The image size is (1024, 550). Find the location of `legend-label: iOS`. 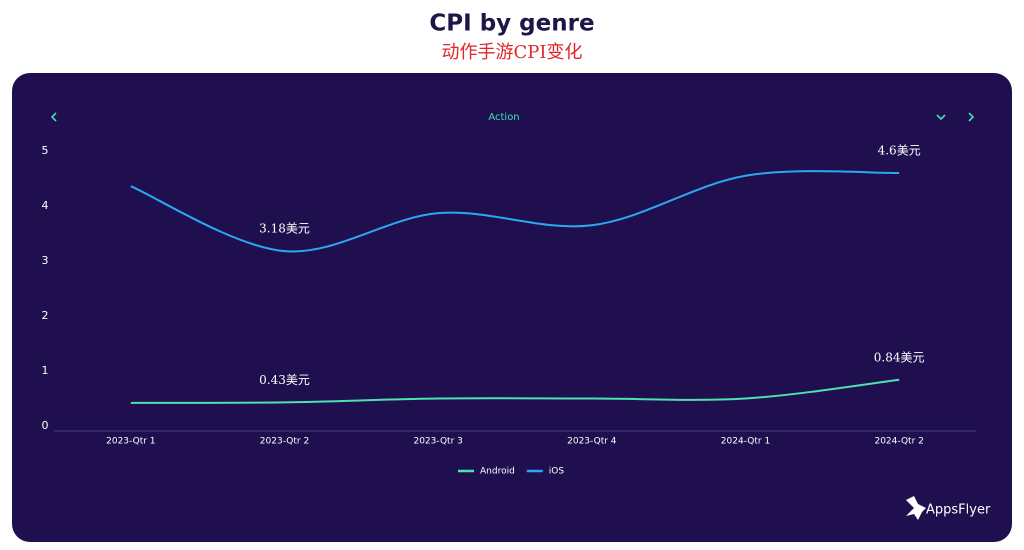

legend-label: iOS is located at coordinates (557, 472).